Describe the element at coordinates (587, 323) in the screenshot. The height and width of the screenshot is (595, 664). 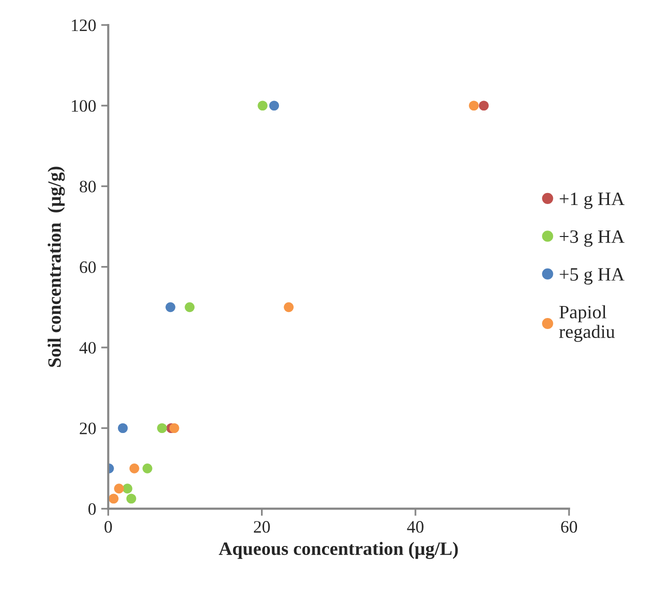
I see `legend-label: Papiol regadiu` at that location.